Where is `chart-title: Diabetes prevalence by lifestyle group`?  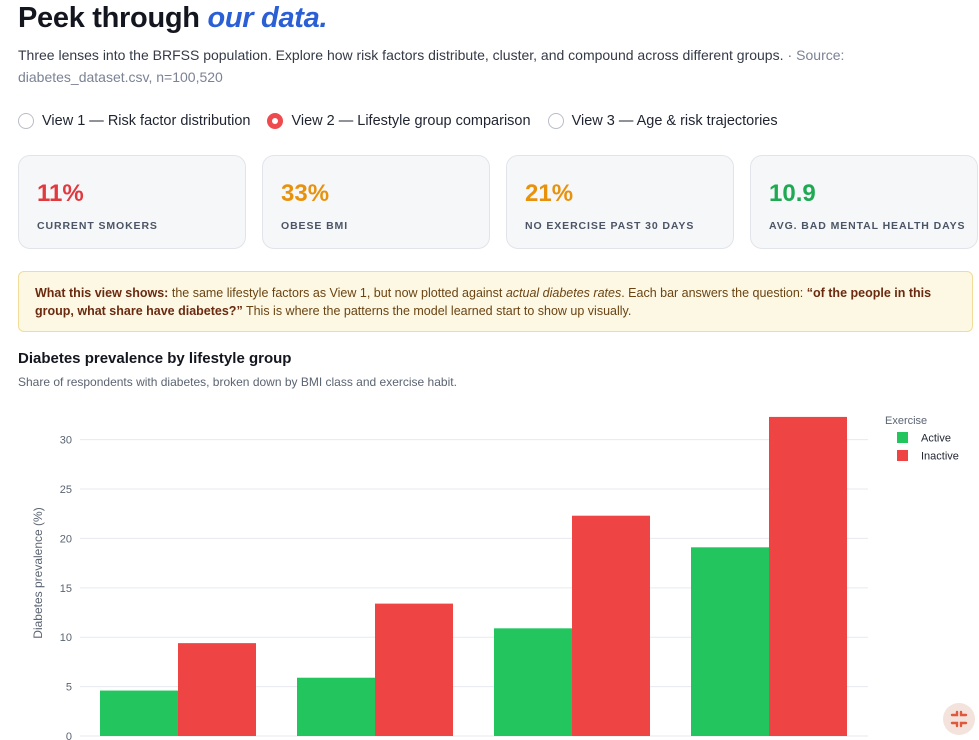
chart-title: Diabetes prevalence by lifestyle group is located at coordinates (155, 358).